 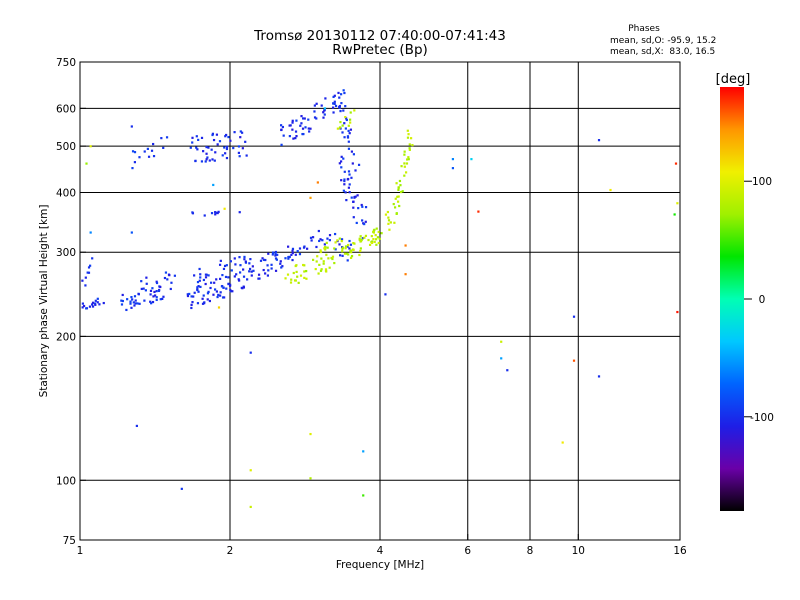 I want to click on colorbar: [deg] 100 0 -100, so click(x=745, y=291).